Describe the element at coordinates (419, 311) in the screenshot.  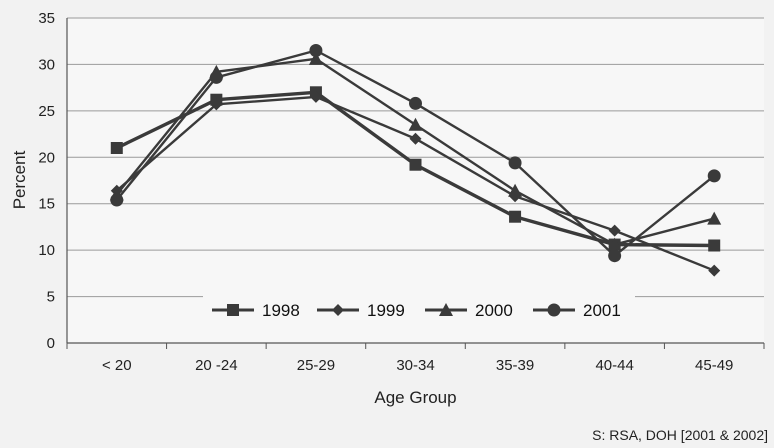
I see `legend: 1998 1999 2000 2001` at that location.